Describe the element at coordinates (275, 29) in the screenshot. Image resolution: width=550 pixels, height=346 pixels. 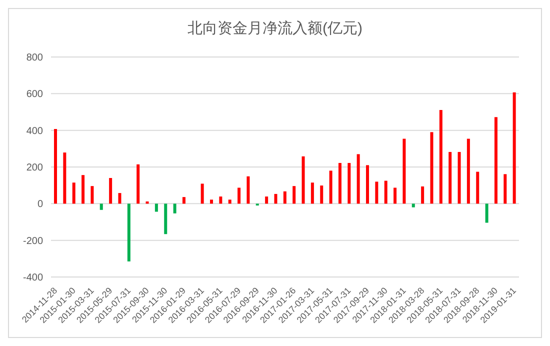
I see `chart-title: 北向资金月净流入额(亿元)` at that location.